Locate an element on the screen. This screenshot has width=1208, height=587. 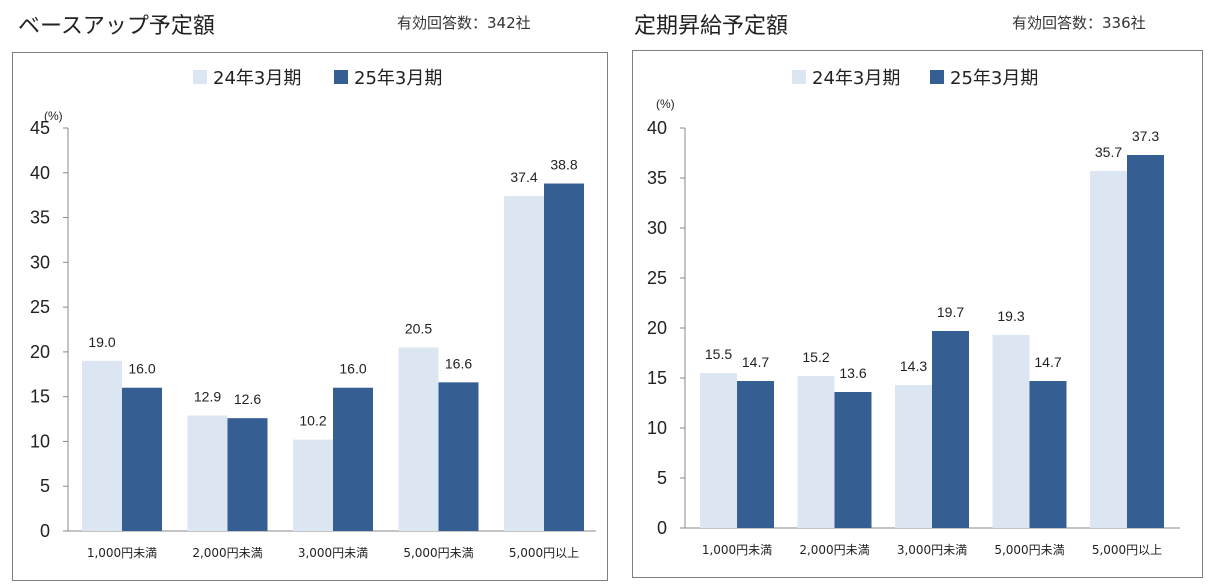
bar-regular-raise-s1-c1 is located at coordinates (853, 460).